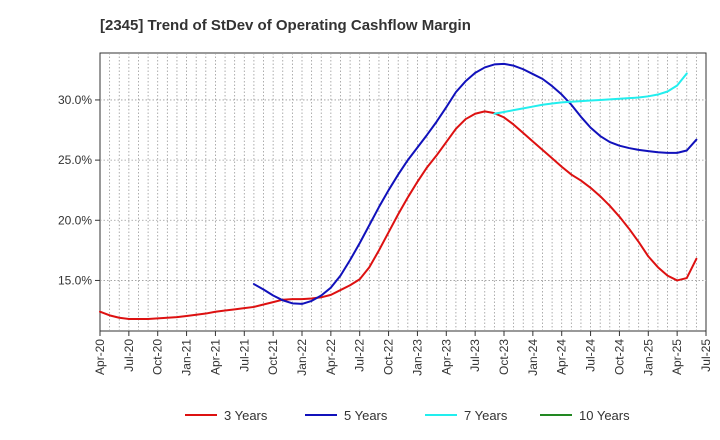  I want to click on legend-label: 3 Years, so click(246, 415).